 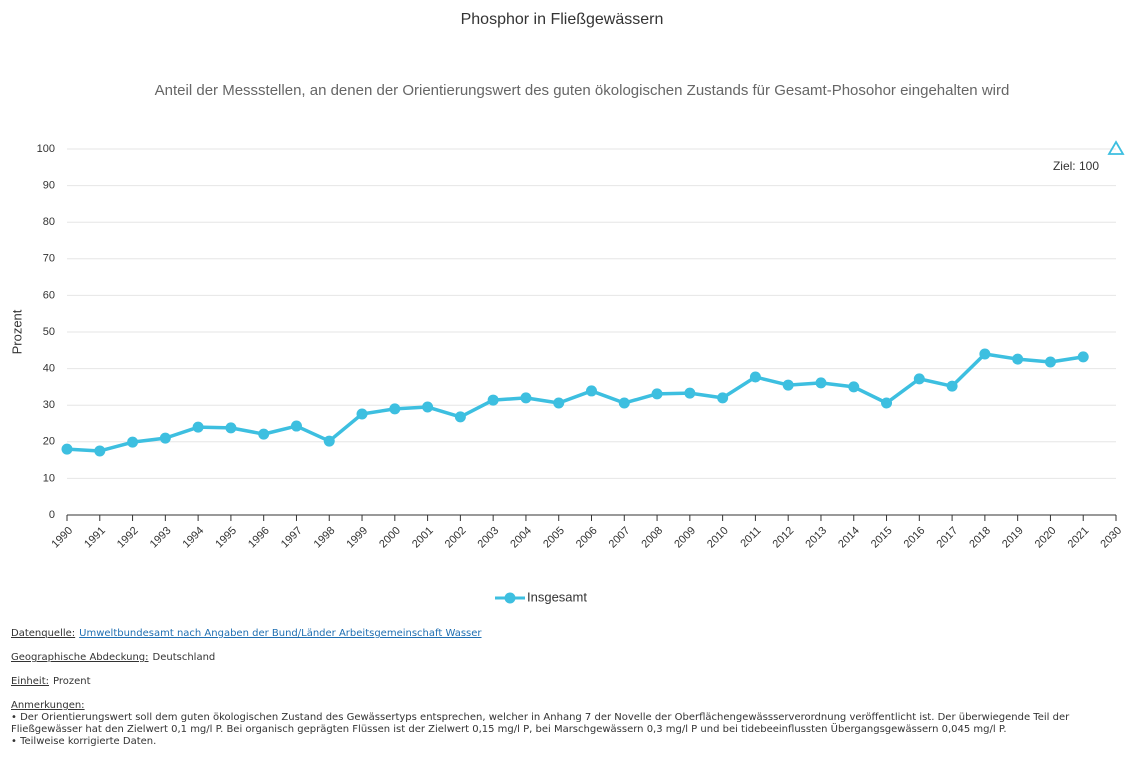 I want to click on coverage-label: Geographische Abdeckung:, so click(x=80, y=657).